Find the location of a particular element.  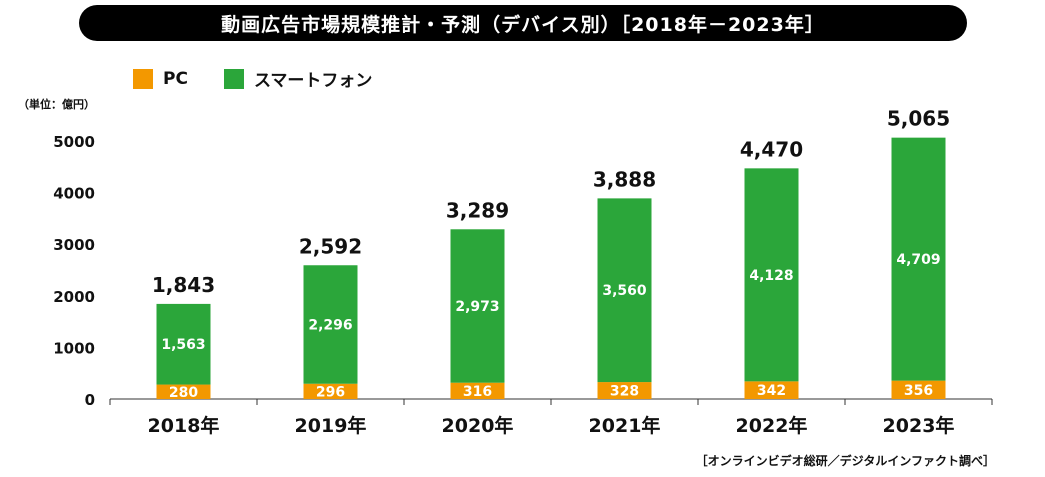

y-tick-label: 3000 is located at coordinates (74, 245).